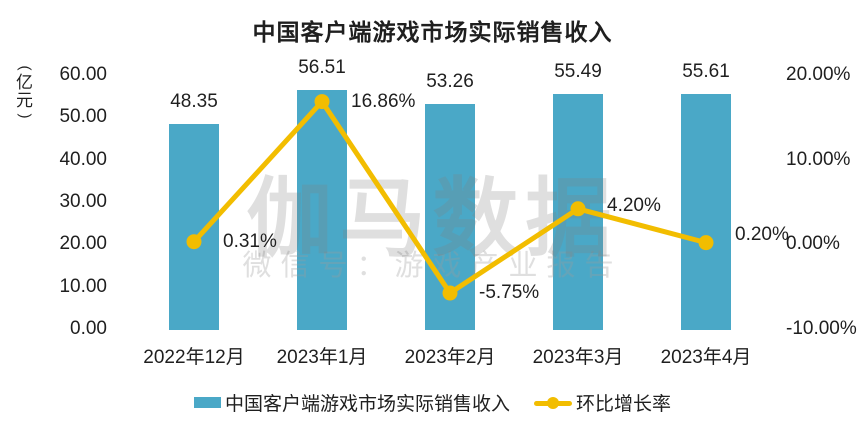 This screenshot has width=865, height=427. I want to click on y-axis-tick-left: 20.00, so click(83, 244).